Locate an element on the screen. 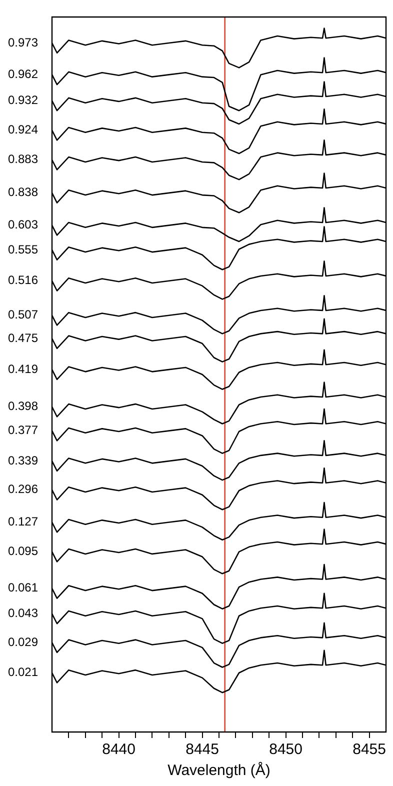 The height and width of the screenshot is (786, 393). series-label: 0.095 is located at coordinates (23, 551).